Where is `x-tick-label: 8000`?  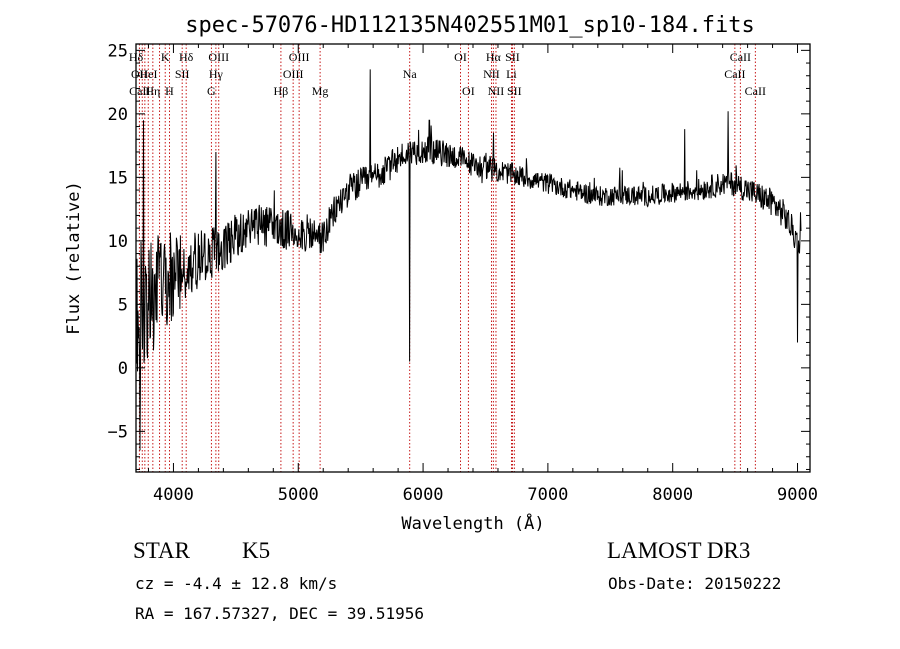
x-tick-label: 8000 is located at coordinates (672, 495).